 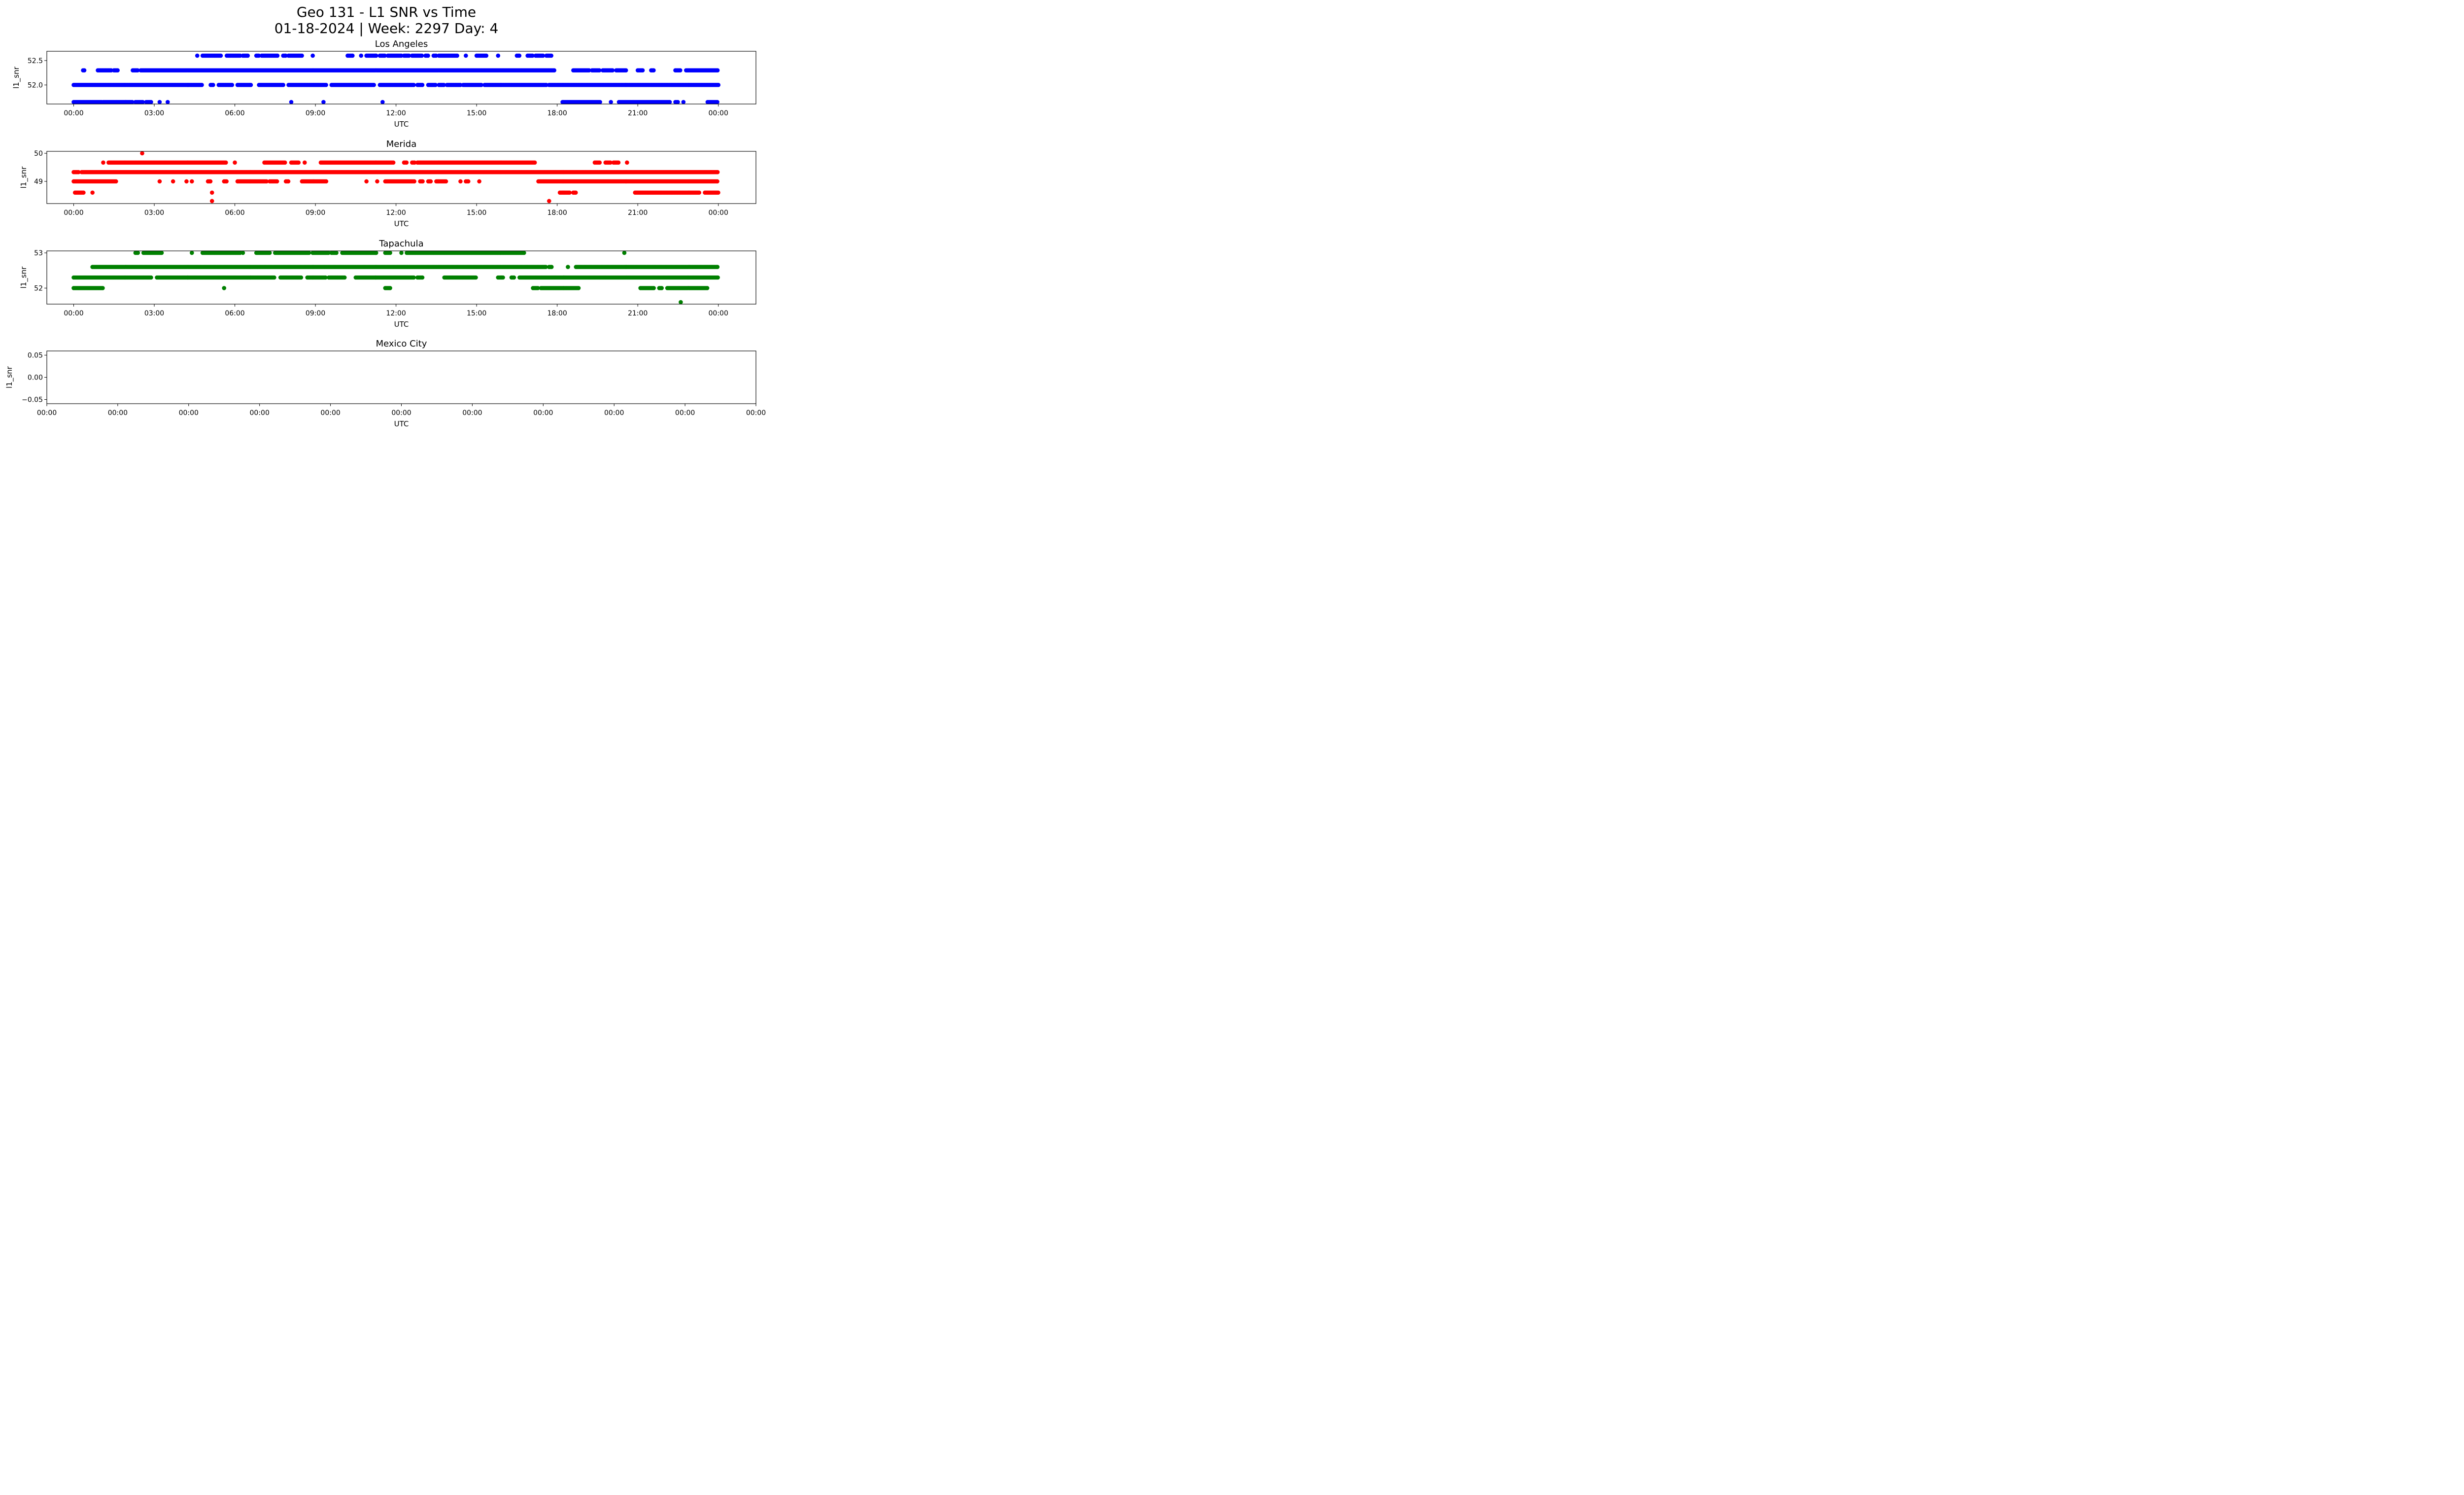 What do you see at coordinates (395, 78) in the screenshot?
I see `points-los-angeles` at bounding box center [395, 78].